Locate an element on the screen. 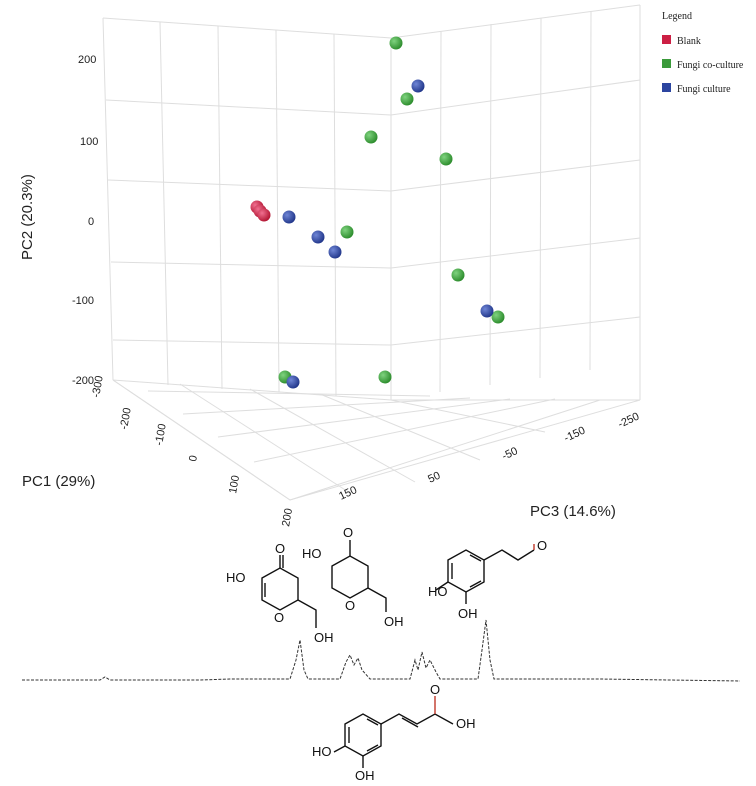  x-tick: -300 is located at coordinates (98, 387).